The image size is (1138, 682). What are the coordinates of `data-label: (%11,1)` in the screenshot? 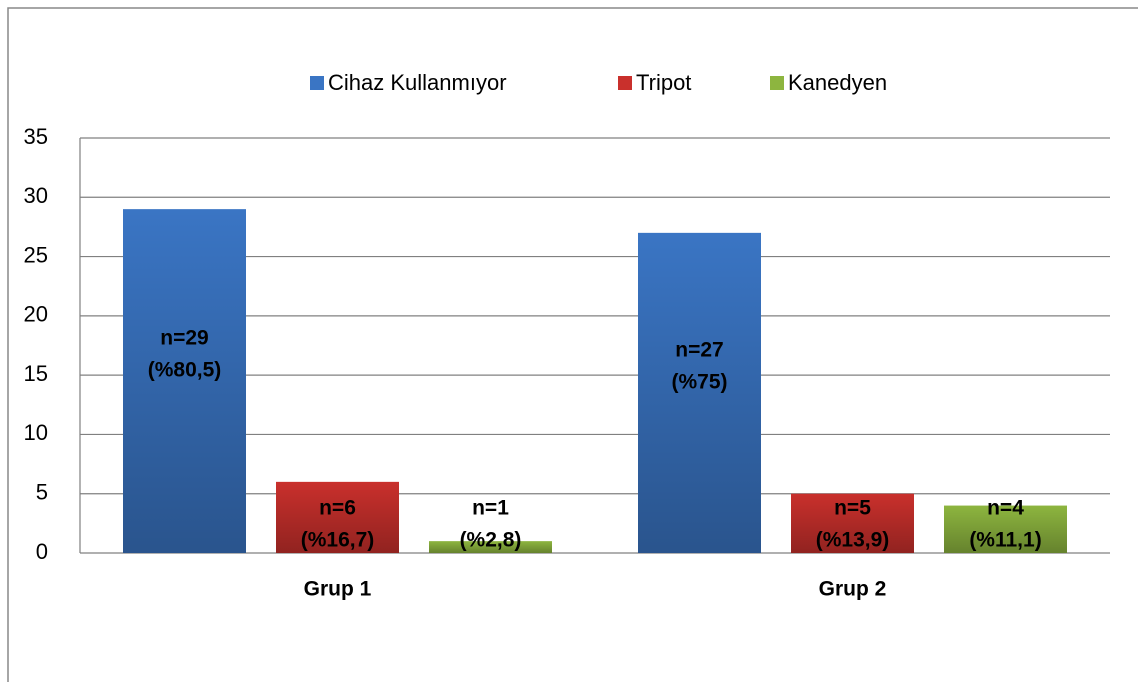 It's located at (1005, 540).